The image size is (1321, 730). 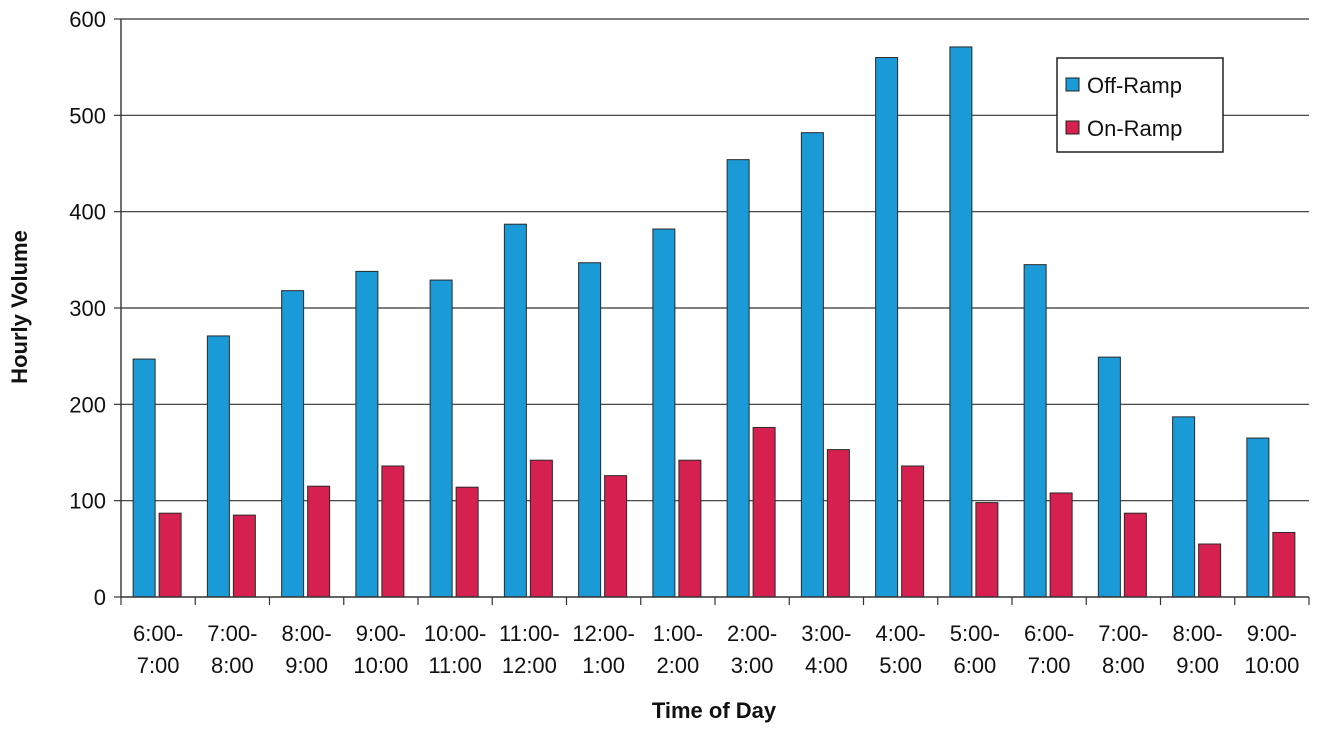 What do you see at coordinates (1134, 128) in the screenshot?
I see `legend-label-on-ramp: On-Ramp` at bounding box center [1134, 128].